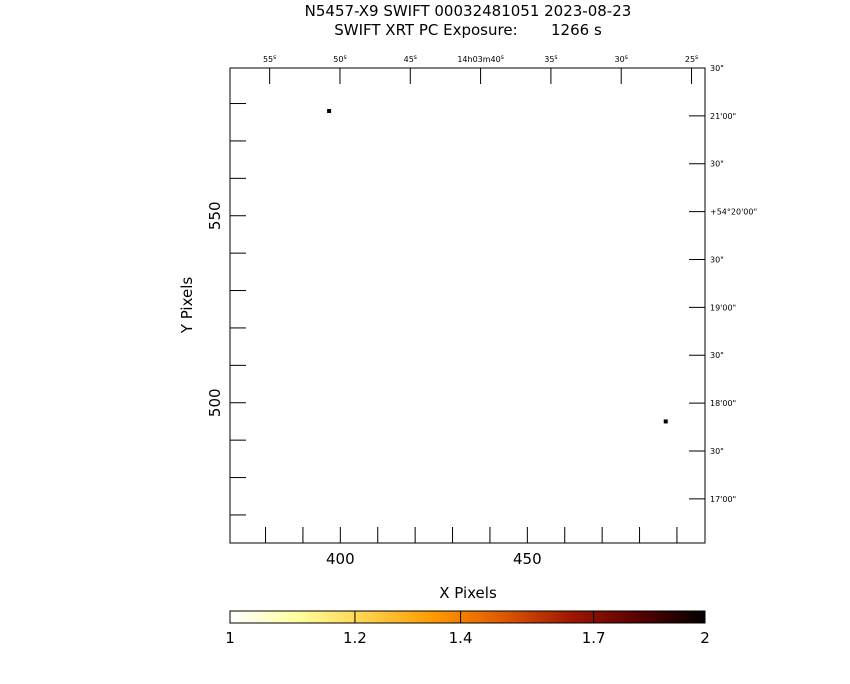 Image resolution: width=850 pixels, height=684 pixels. Describe the element at coordinates (215, 215) in the screenshot. I see `y-tick-label: 550` at that location.